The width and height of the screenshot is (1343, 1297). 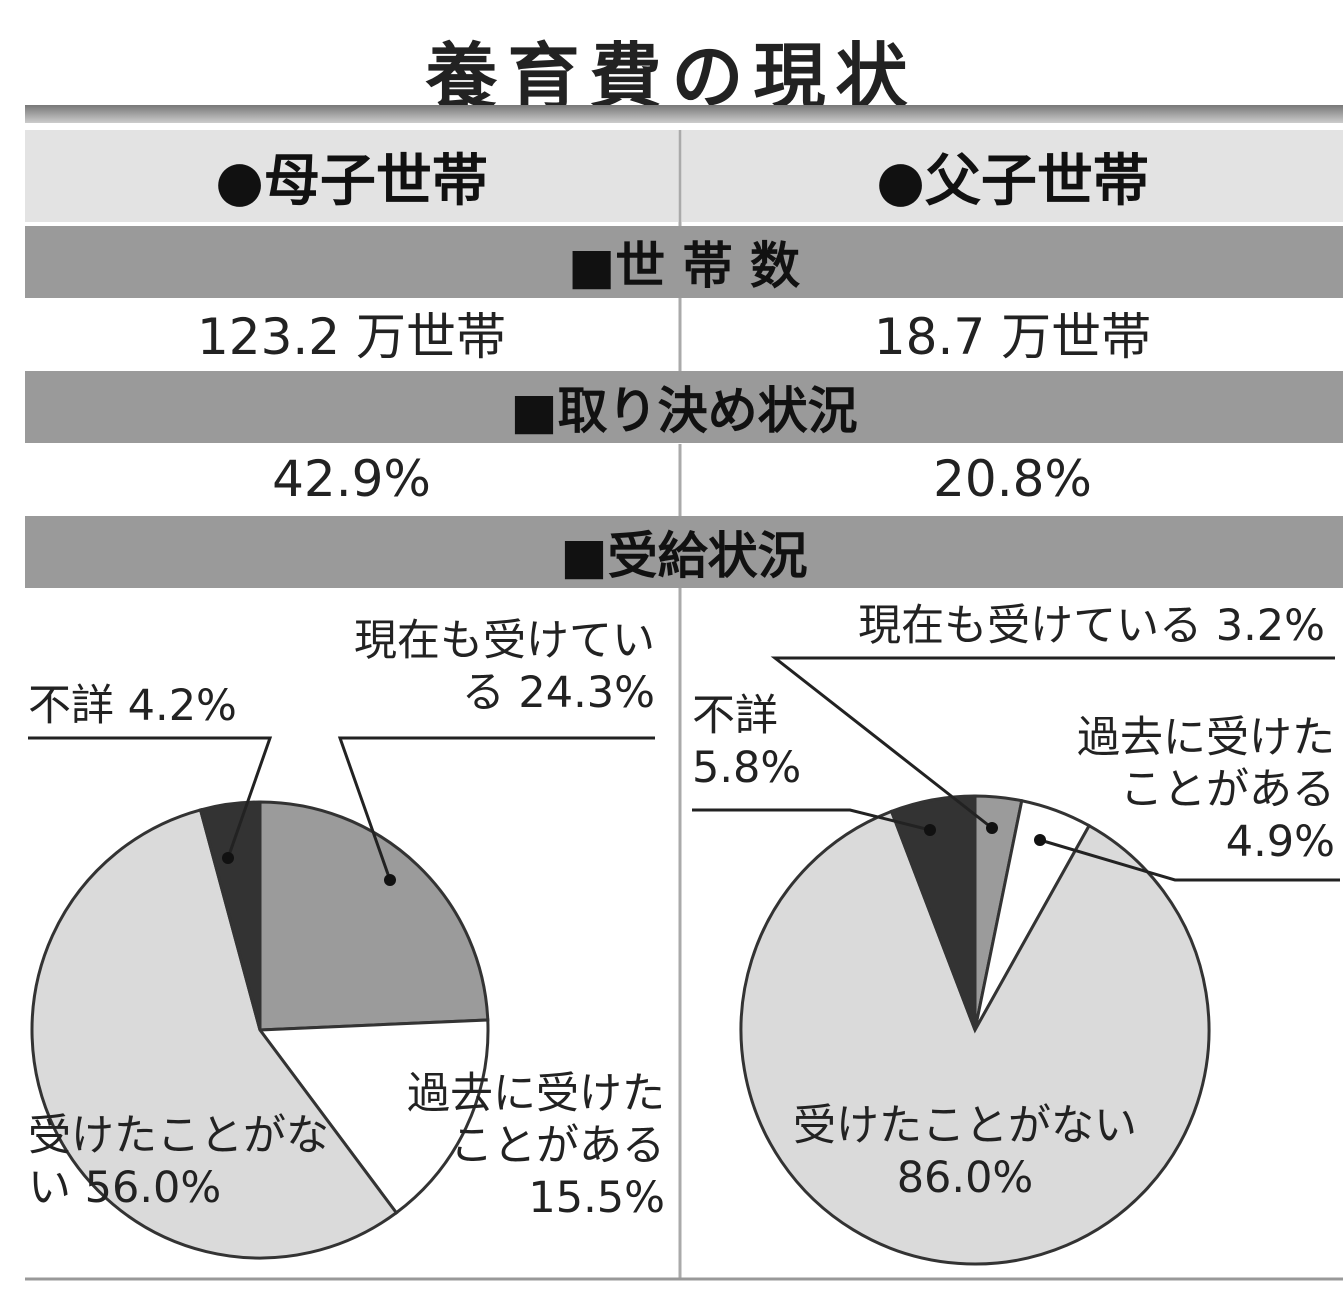 I want to click on slice-label: 過去に受けたことがある 4.9%, so click(x=1185, y=790).